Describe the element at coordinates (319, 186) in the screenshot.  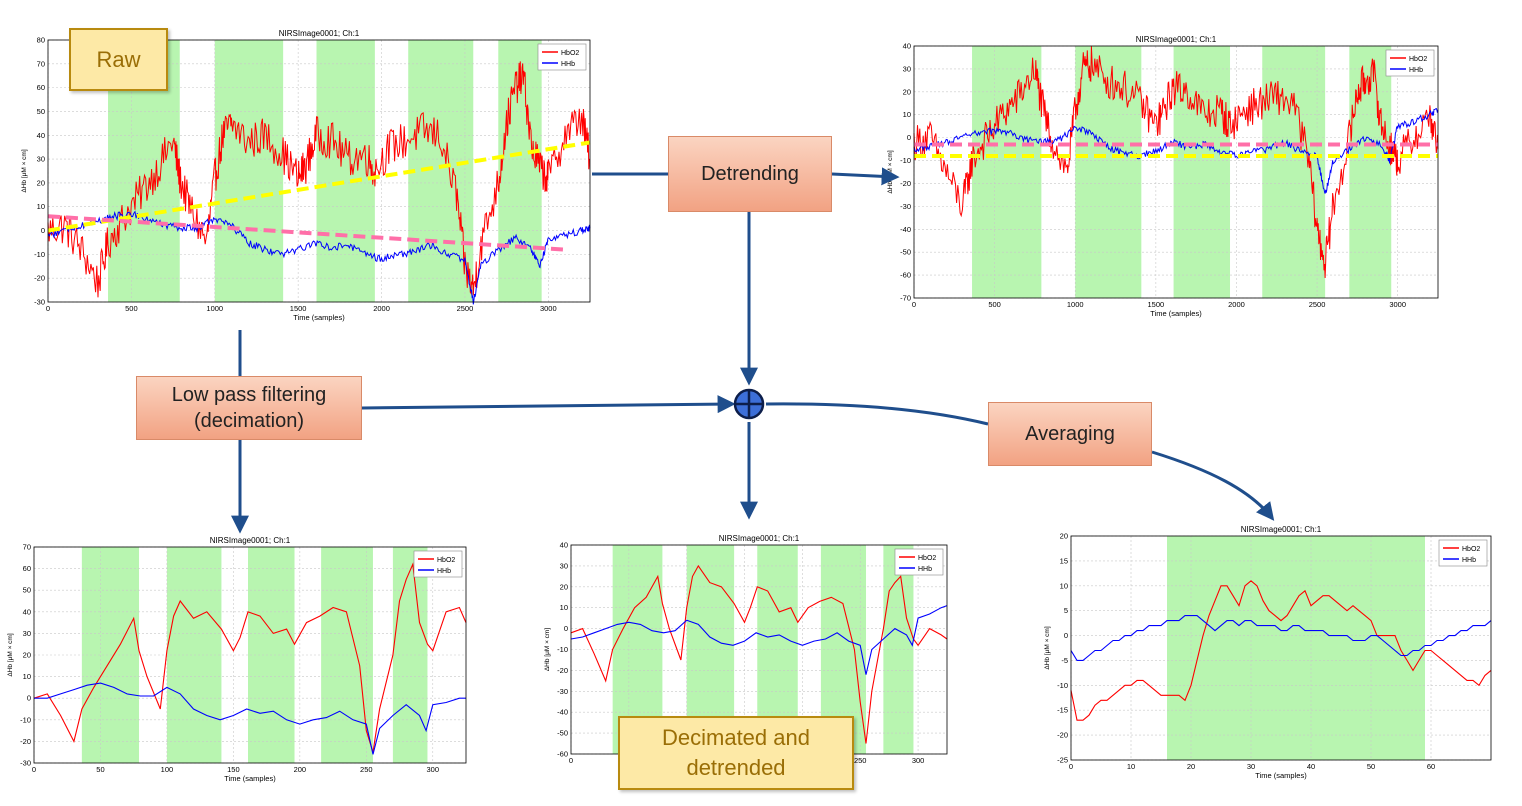
I see `trend-line-hbo2` at that location.